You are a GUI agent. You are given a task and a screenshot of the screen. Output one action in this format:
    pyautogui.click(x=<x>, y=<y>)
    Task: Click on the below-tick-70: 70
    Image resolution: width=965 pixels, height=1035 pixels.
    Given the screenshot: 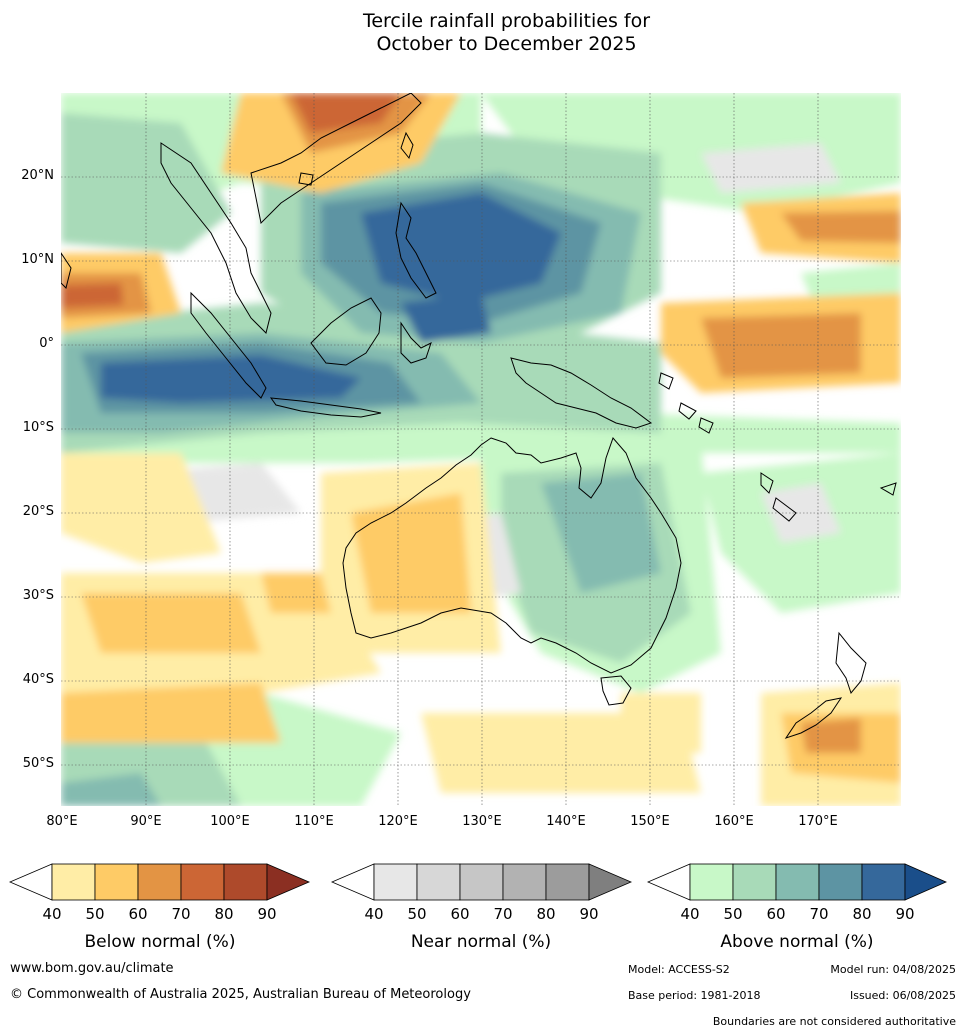 What is the action you would take?
    pyautogui.click(x=181, y=914)
    